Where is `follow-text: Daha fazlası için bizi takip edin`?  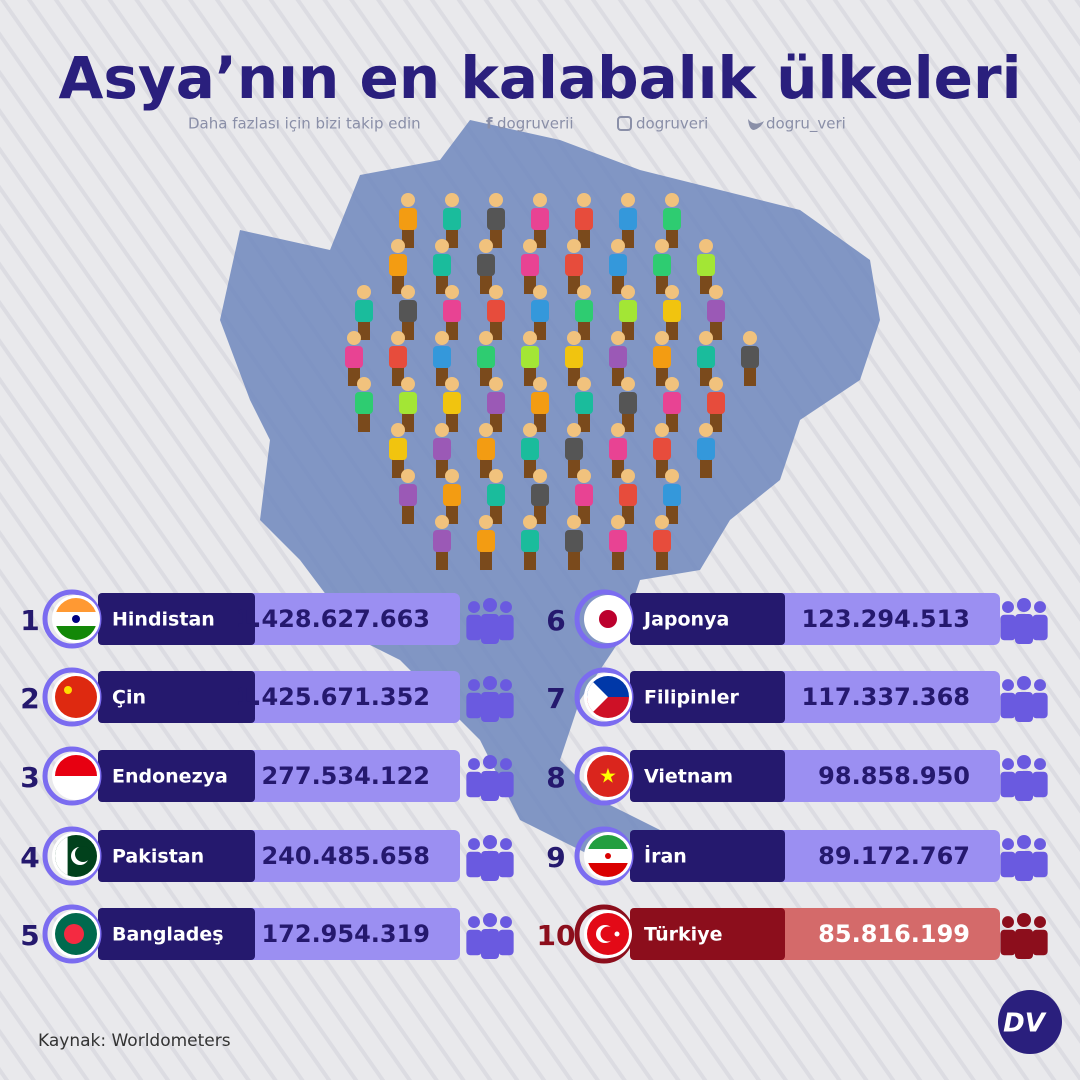
follow-text: Daha fazlası için bizi takip edin is located at coordinates (304, 124).